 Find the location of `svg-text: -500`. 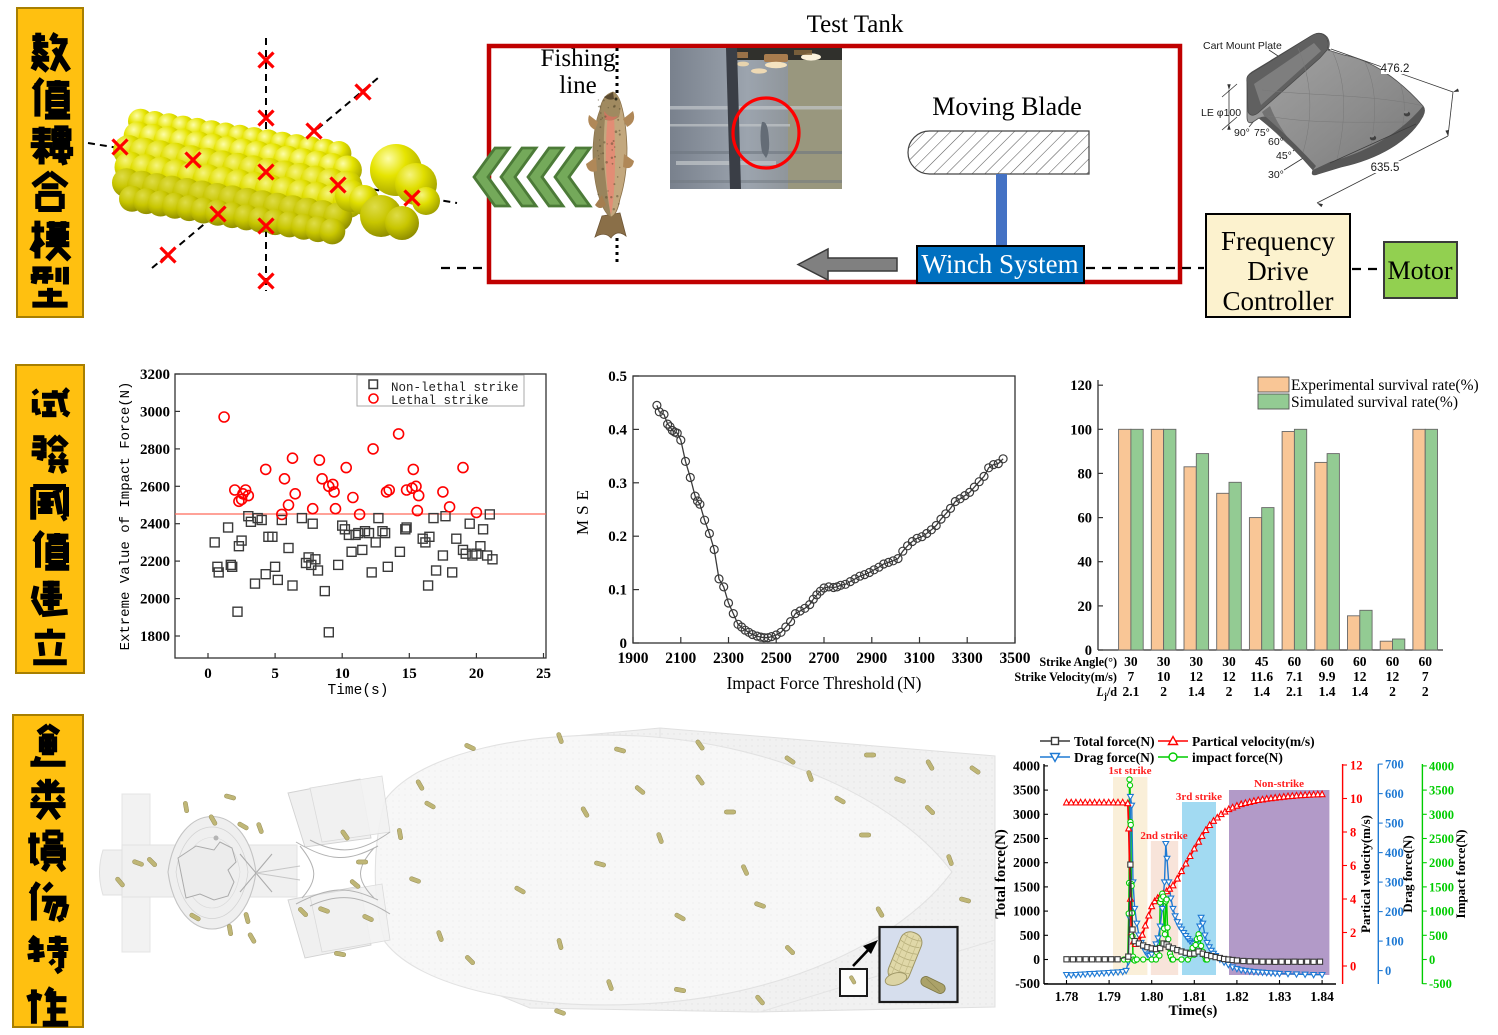

svg-text: -500 is located at coordinates (1027, 983).